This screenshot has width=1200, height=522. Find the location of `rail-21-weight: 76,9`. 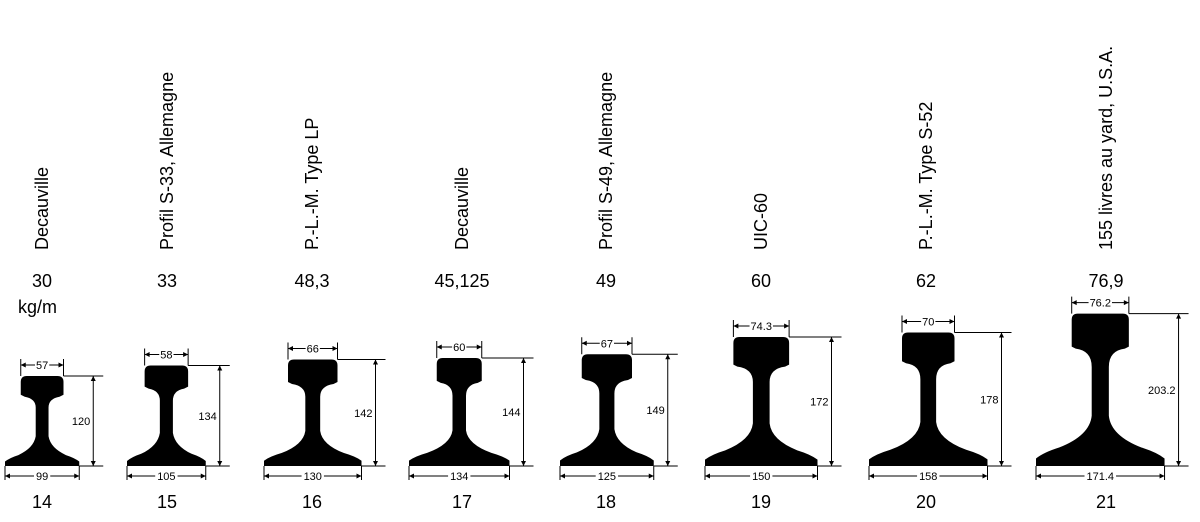

rail-21-weight: 76,9 is located at coordinates (1105, 281).